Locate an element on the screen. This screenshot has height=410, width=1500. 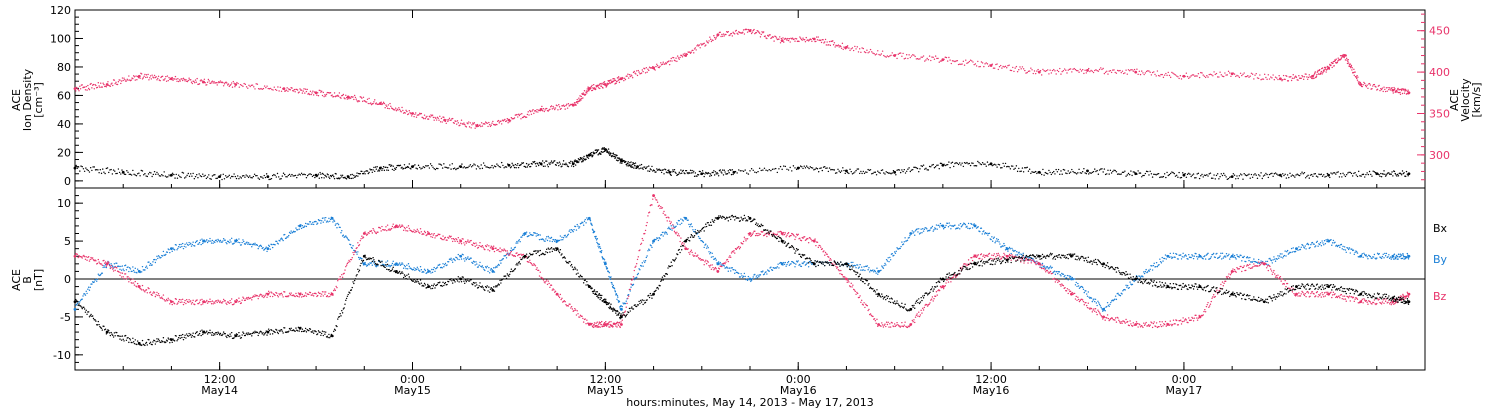
bz-series-point is located at coordinates (268, 294).